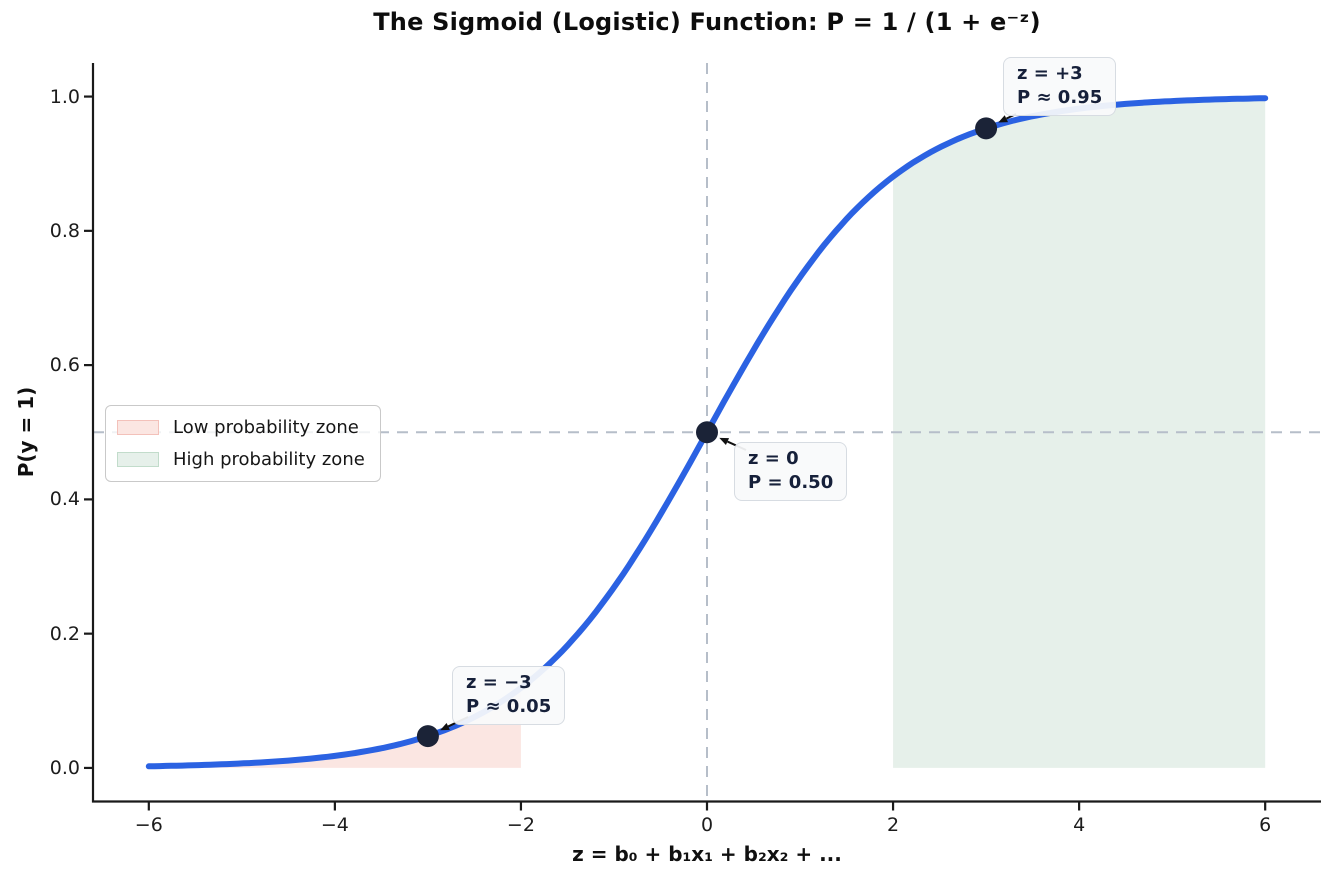 This screenshot has height=884, width=1335. I want to click on x-tick-label: 4, so click(1079, 825).